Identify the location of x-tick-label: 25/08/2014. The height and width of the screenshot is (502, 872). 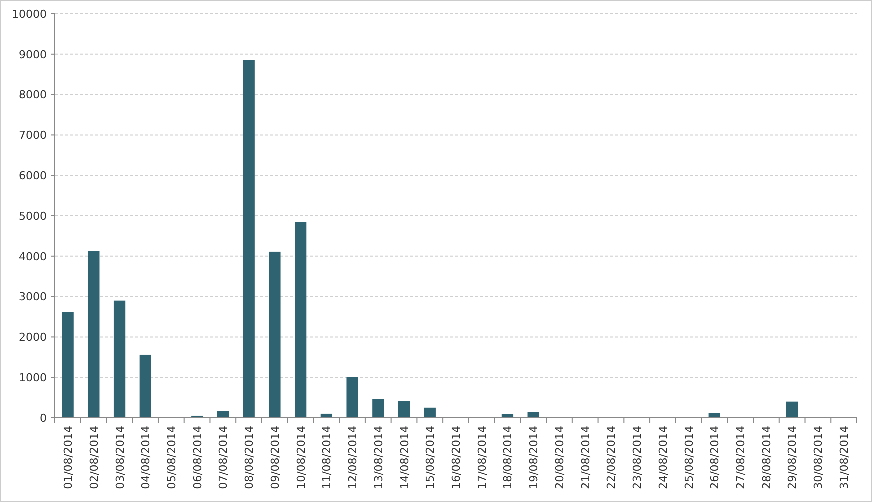
(689, 458).